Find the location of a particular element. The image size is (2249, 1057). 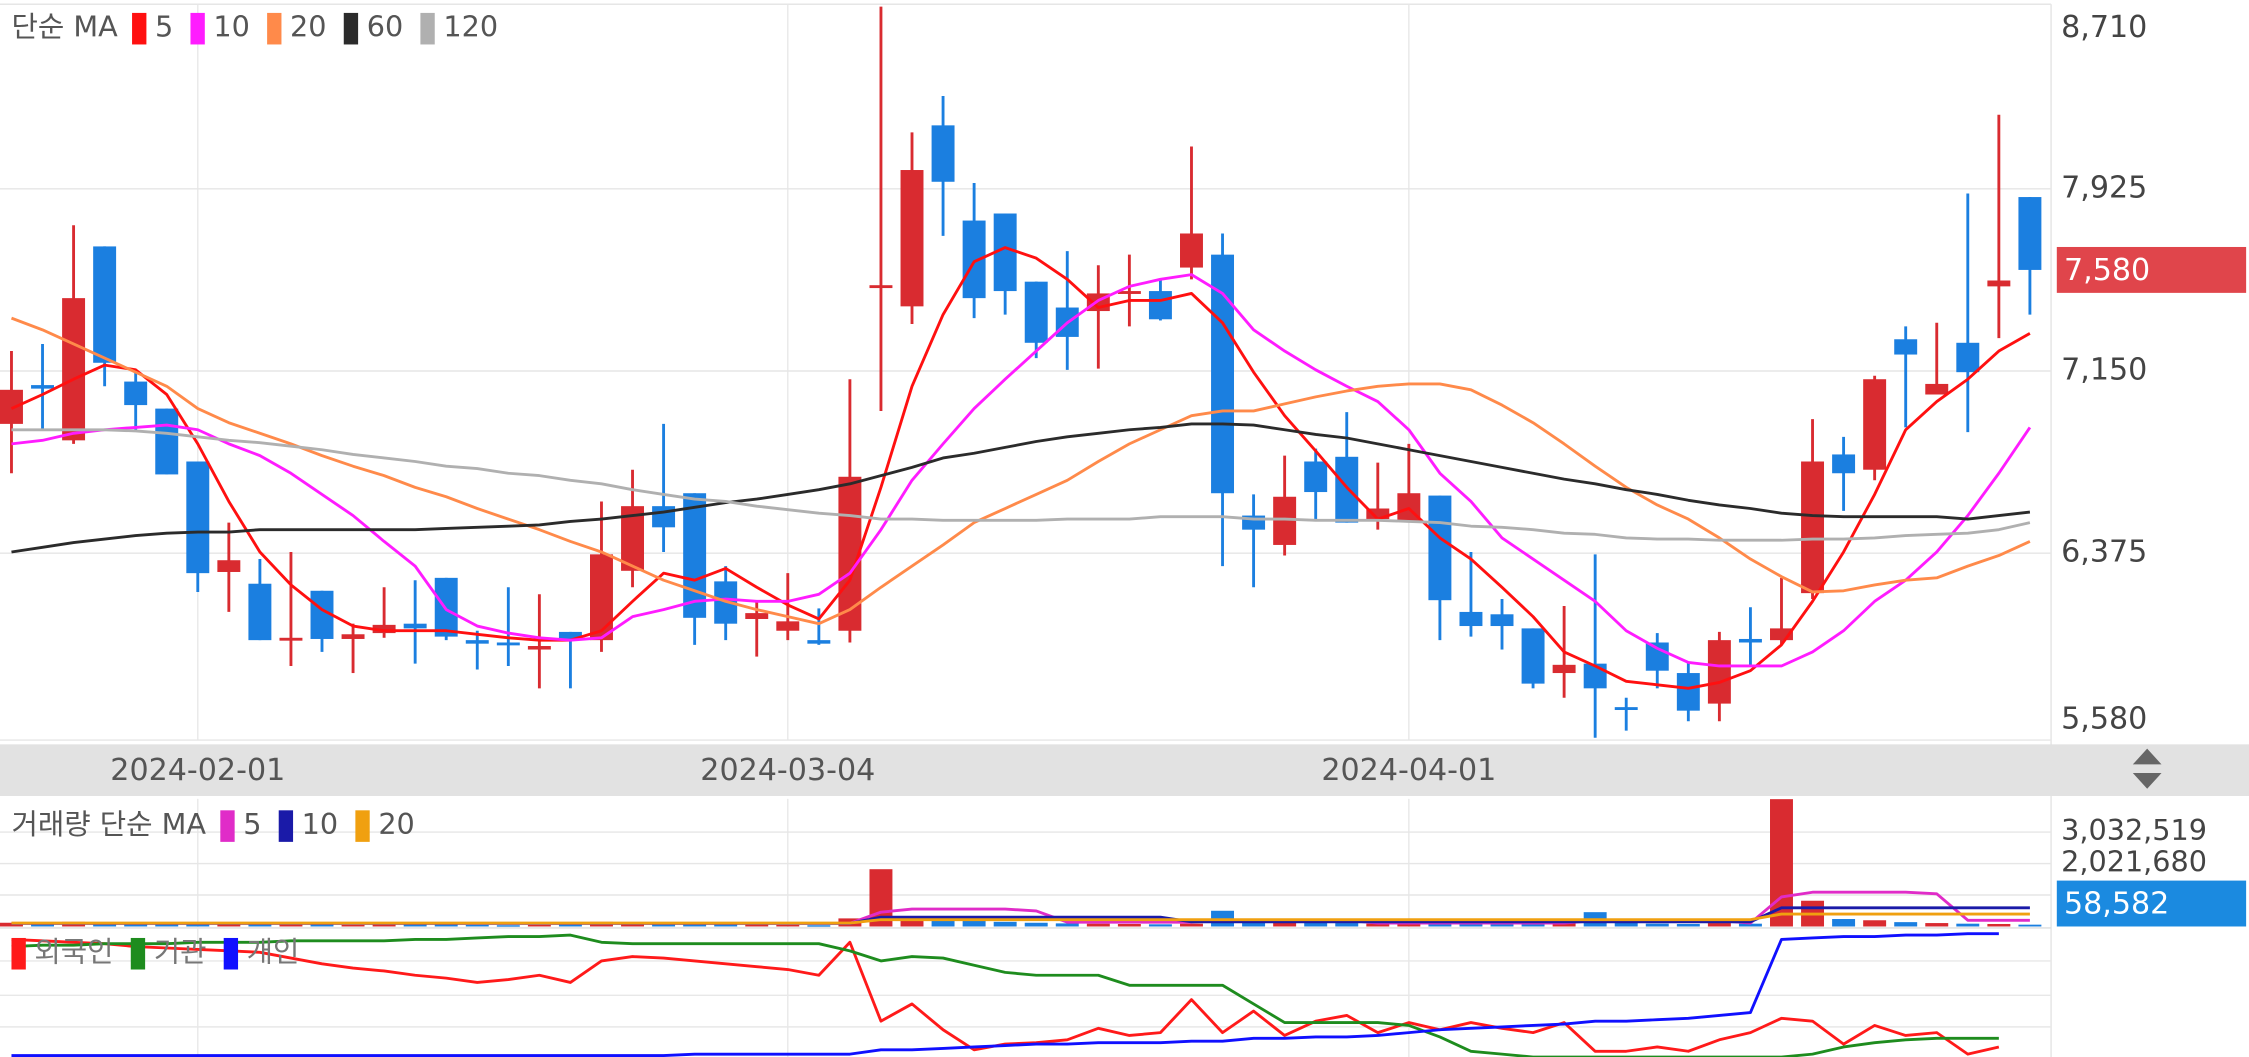

legend-title: 거래량 단순 MA is located at coordinates (108, 824).